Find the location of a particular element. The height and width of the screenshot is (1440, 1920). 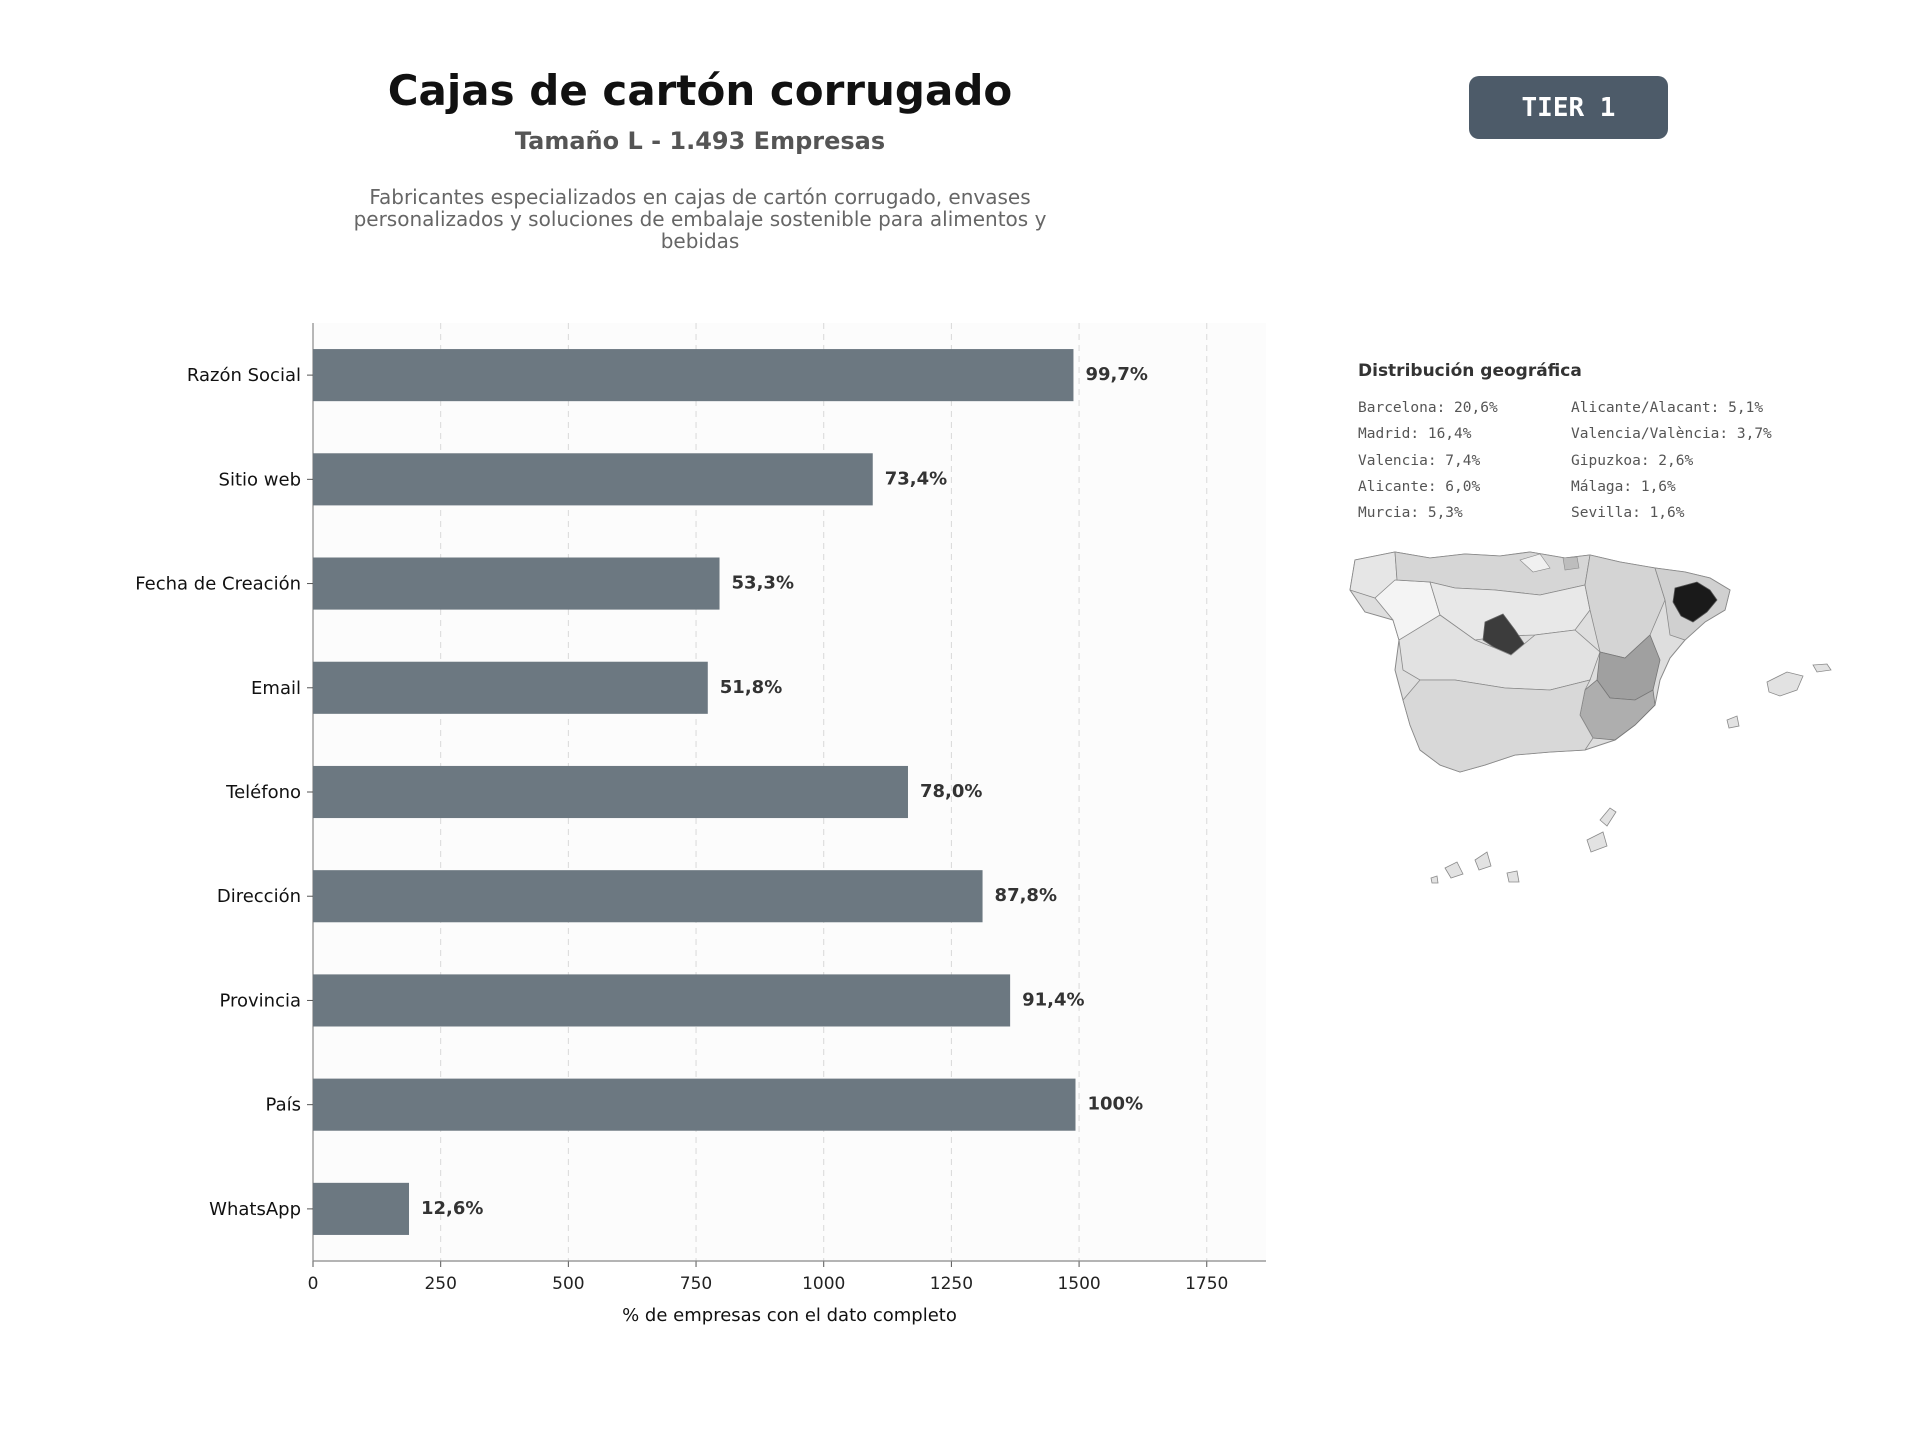

geo-item: Alicante/Alacant: 5,1% is located at coordinates (1667, 408).